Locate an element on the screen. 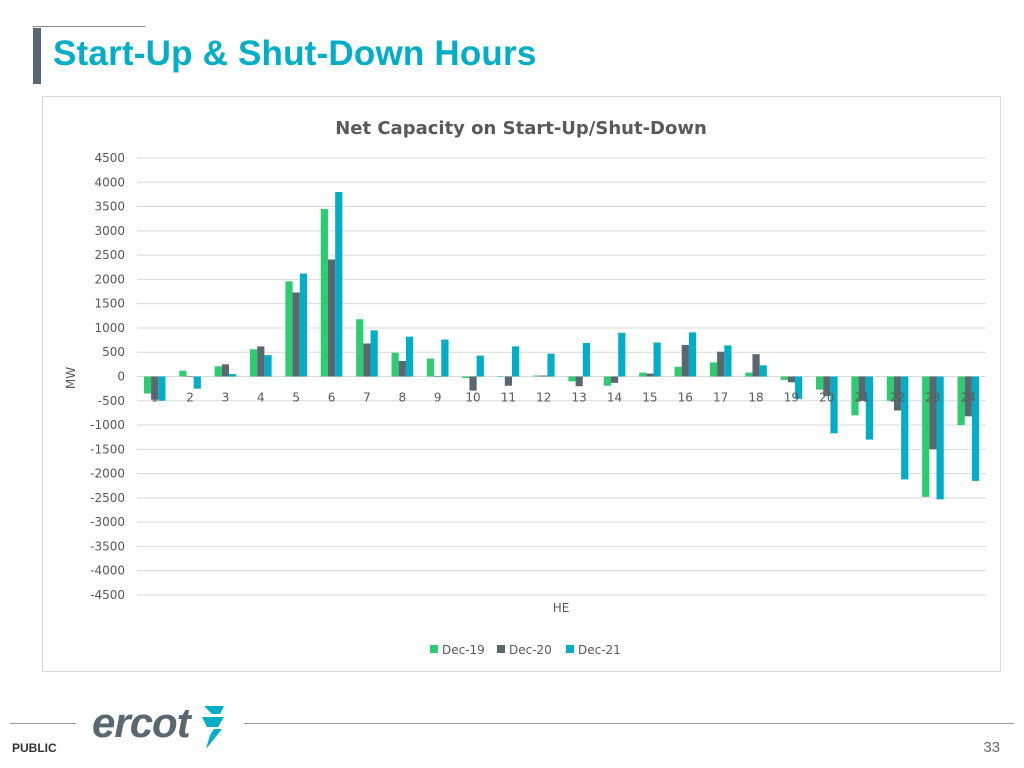 The width and height of the screenshot is (1024, 768). logo-bolt-icon is located at coordinates (213, 727).